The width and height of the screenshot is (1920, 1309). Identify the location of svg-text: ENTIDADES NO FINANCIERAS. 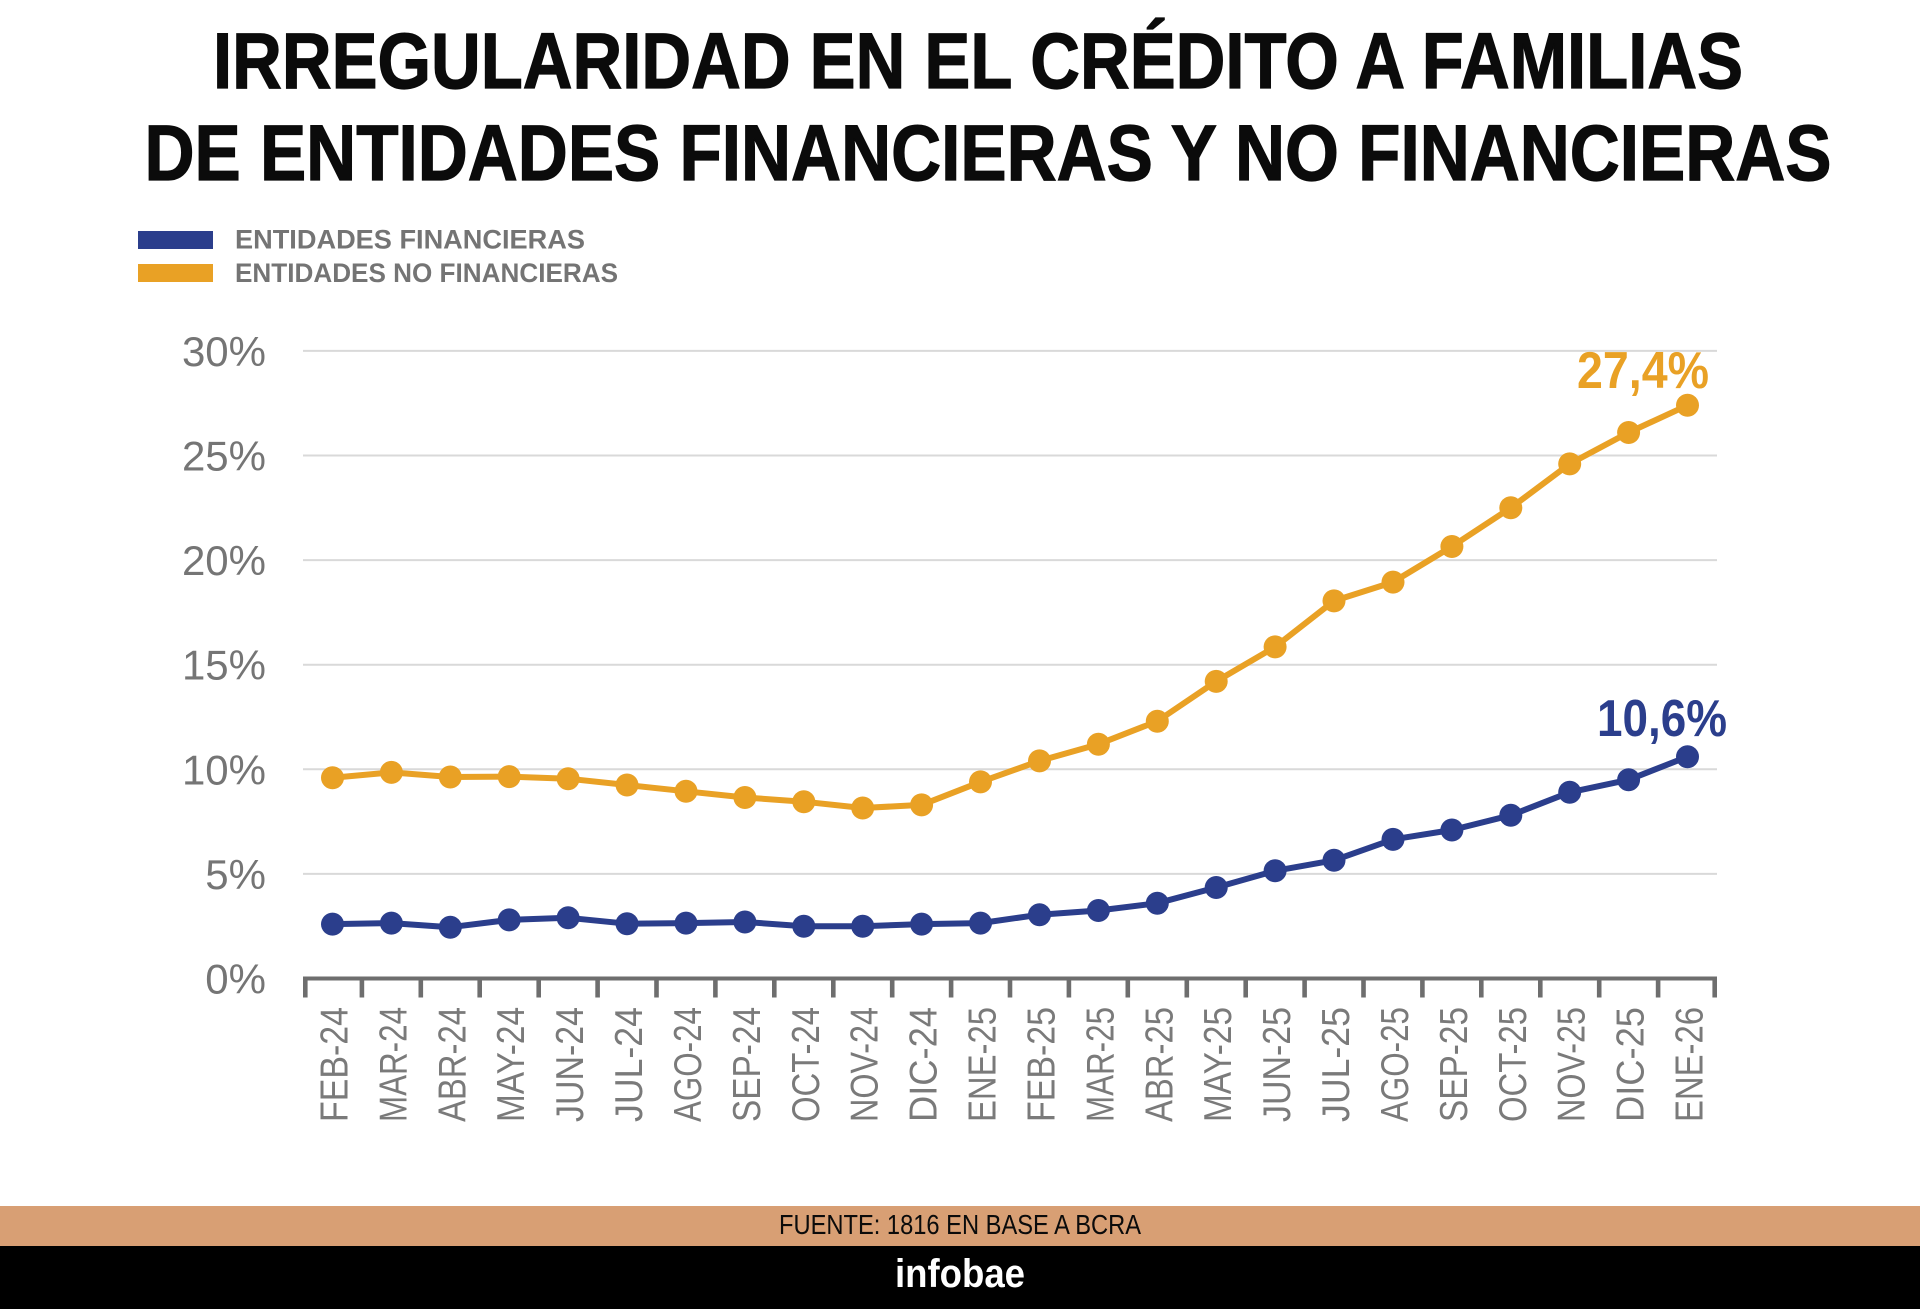
(426, 273).